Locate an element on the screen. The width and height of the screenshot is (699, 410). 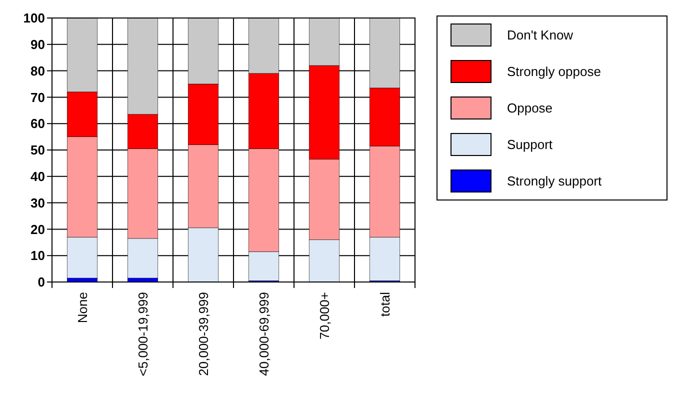
legend-label: Strongly oppose is located at coordinates (554, 72).